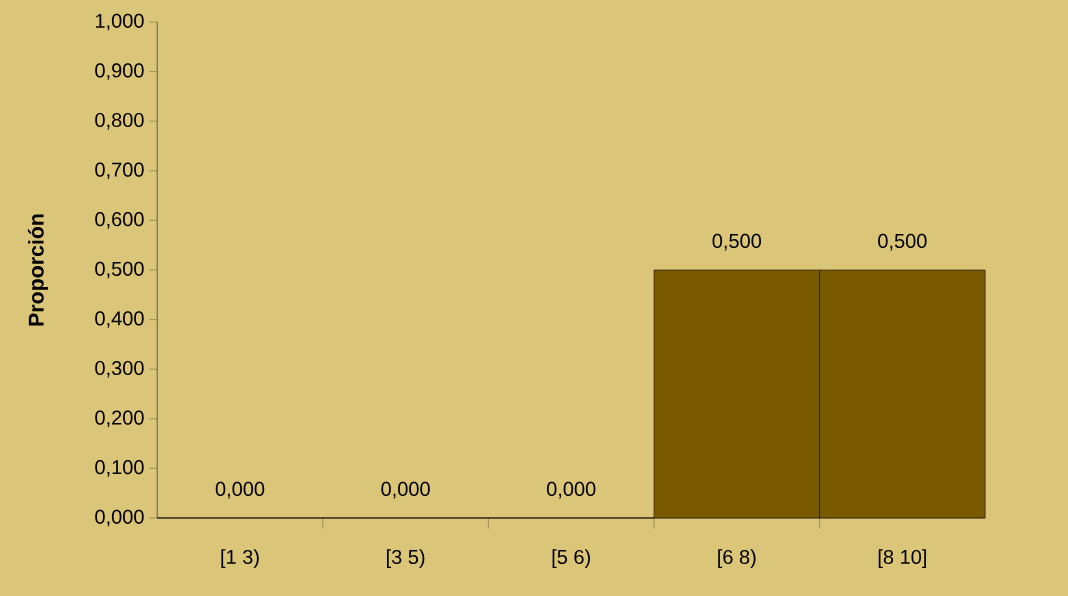  What do you see at coordinates (571, 558) in the screenshot?
I see `x-tick-label: [5 6)` at bounding box center [571, 558].